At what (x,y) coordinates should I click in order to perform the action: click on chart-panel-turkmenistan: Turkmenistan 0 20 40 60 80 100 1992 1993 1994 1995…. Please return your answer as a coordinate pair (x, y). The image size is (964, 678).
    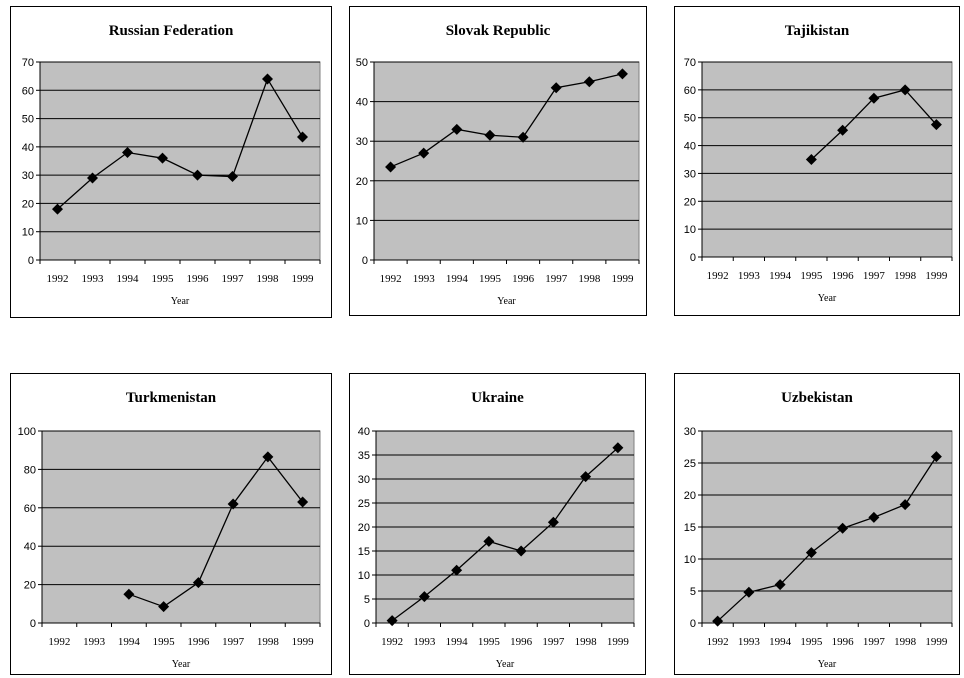
    Looking at the image, I should click on (171, 524).